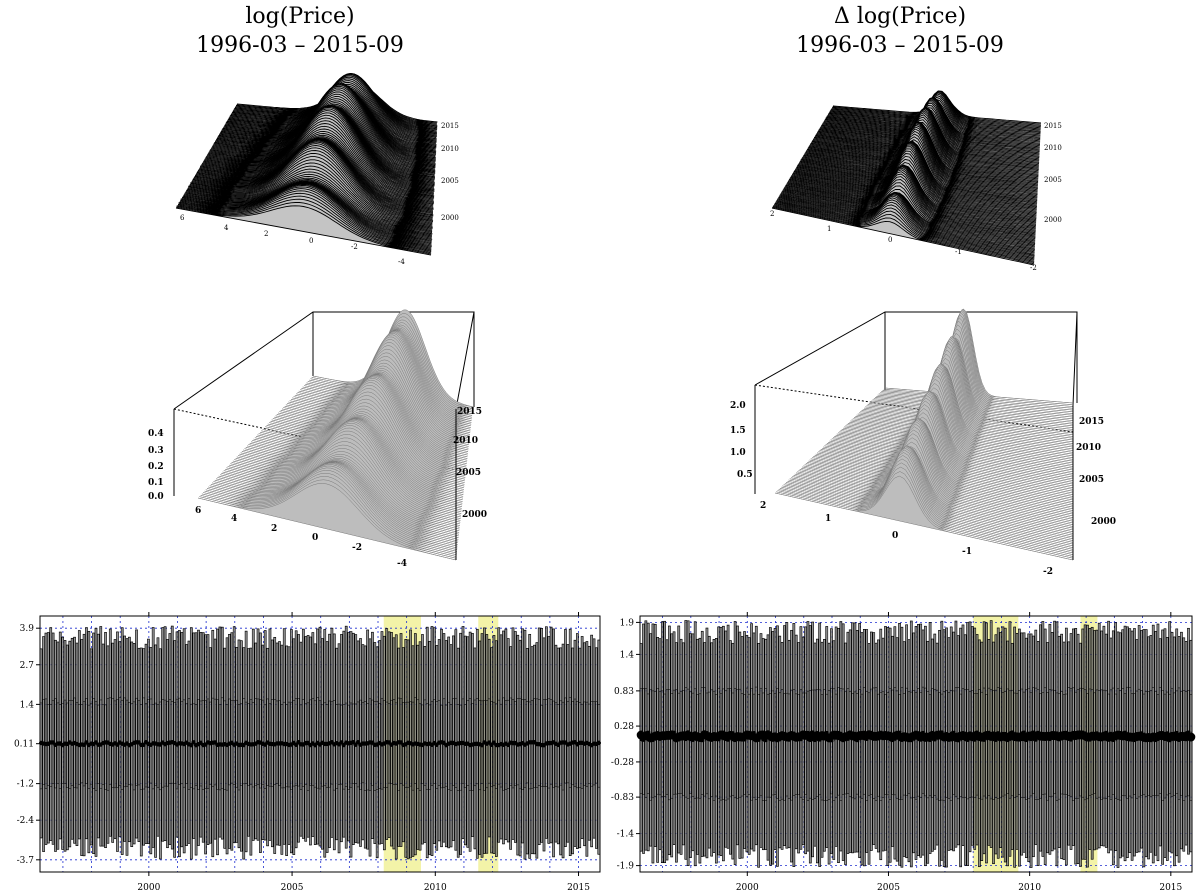  I want to click on ridge-right-x-tick: -1, so click(958, 252).